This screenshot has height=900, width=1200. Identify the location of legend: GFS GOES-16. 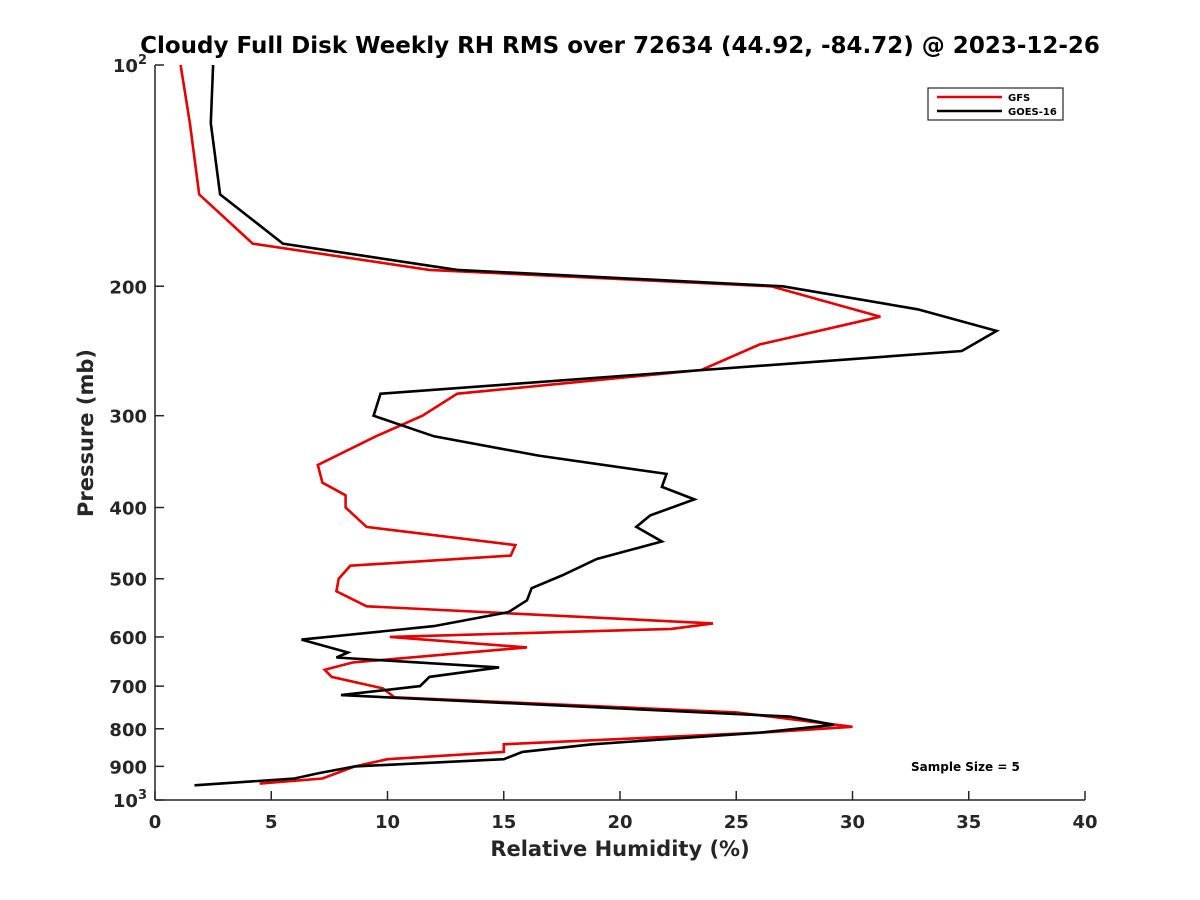
(995, 104).